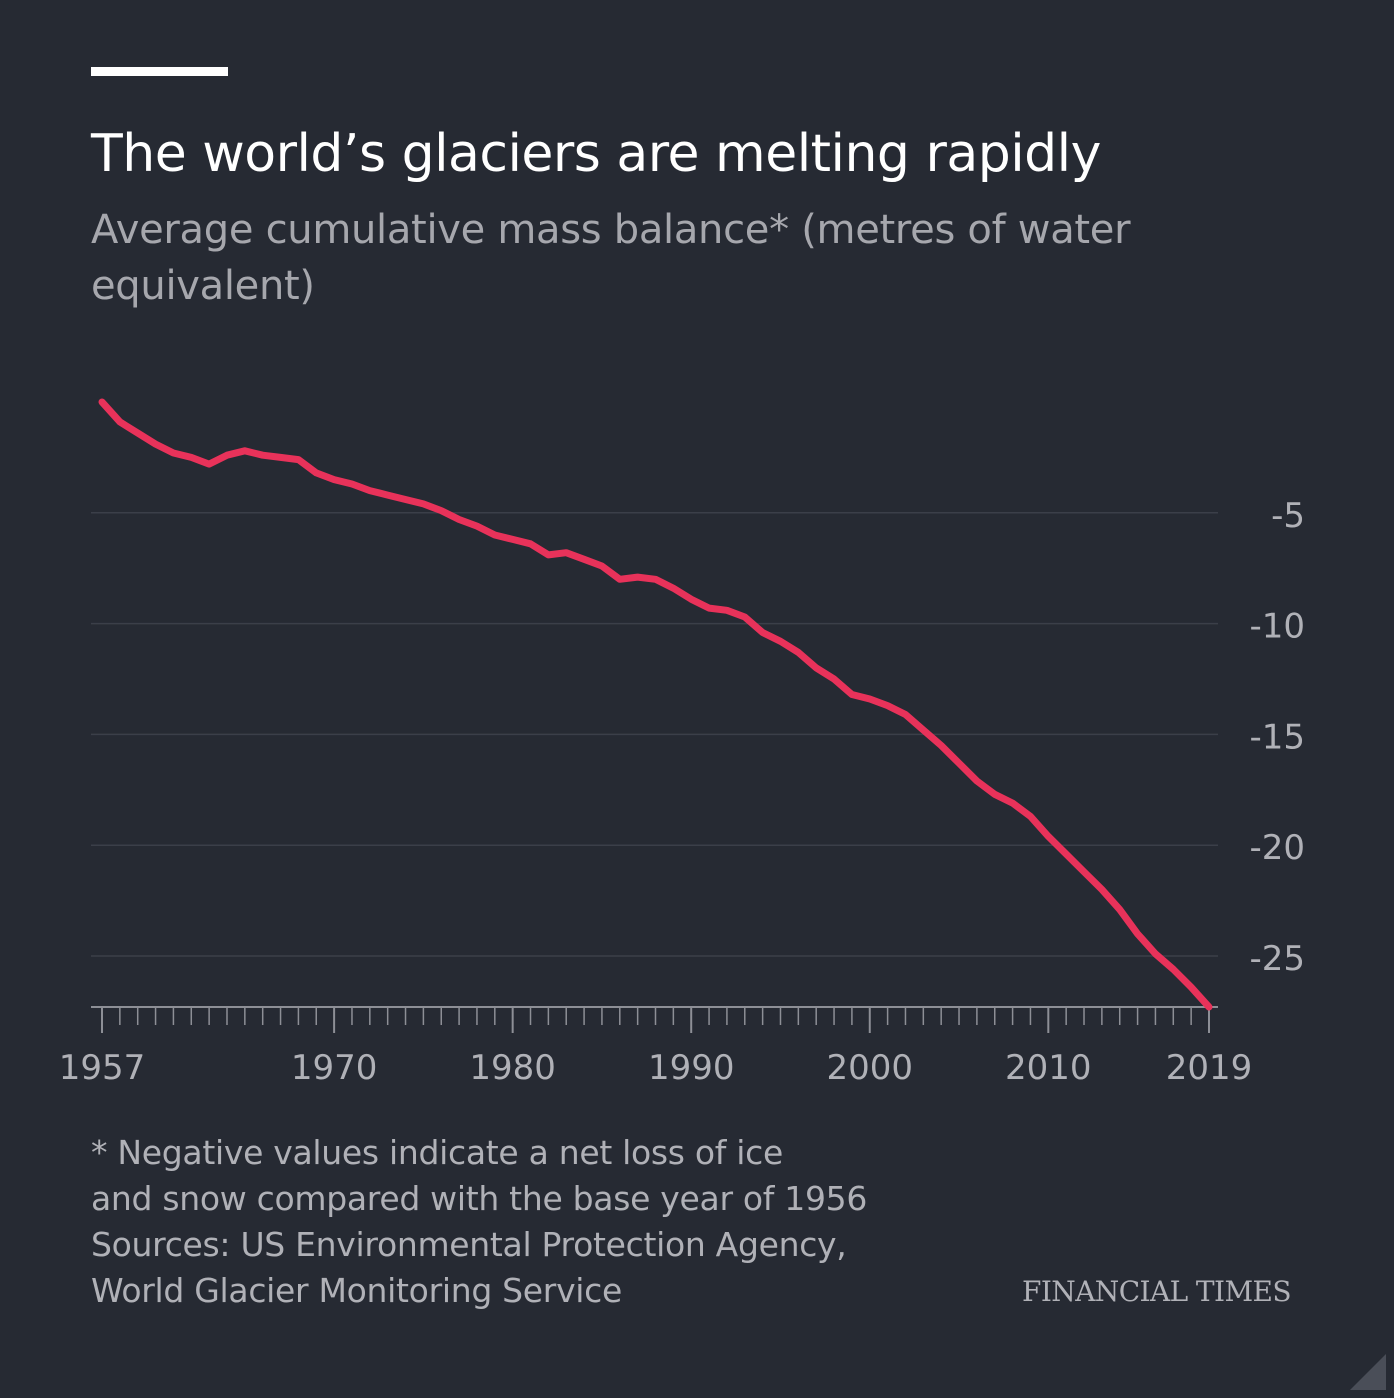  Describe the element at coordinates (102, 1068) in the screenshot. I see `x-tick-label: 1957` at that location.